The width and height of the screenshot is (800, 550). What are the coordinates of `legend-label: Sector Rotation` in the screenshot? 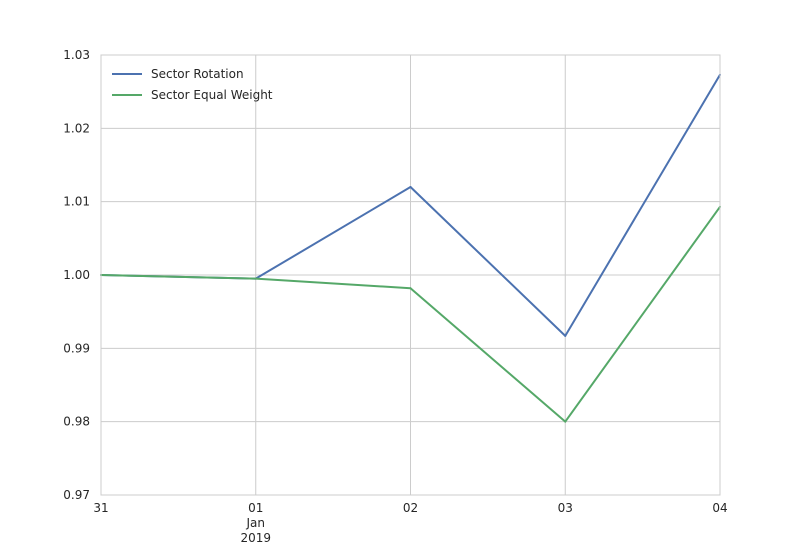 It's located at (197, 74).